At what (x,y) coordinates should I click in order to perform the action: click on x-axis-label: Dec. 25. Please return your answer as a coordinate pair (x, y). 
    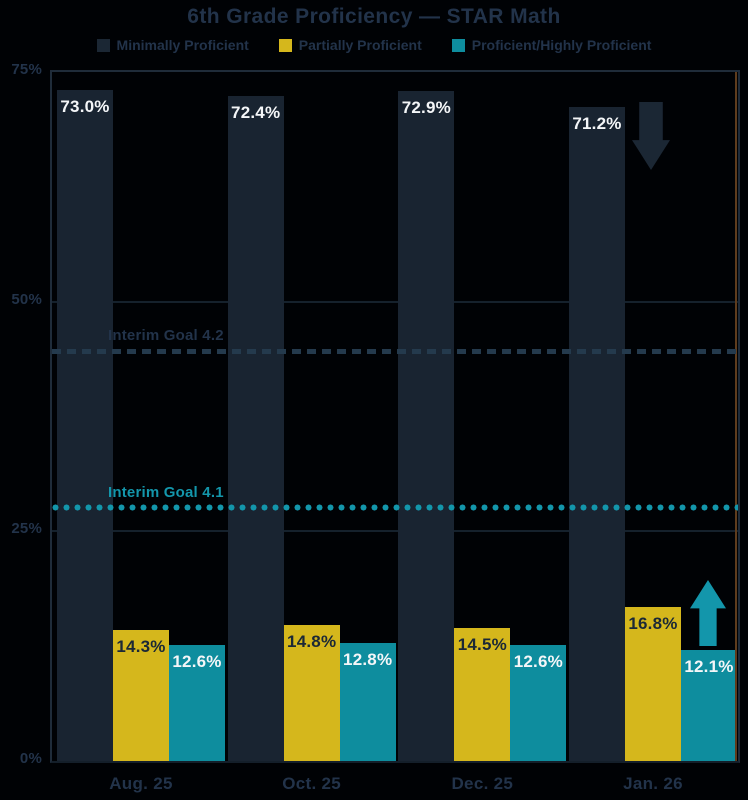
    Looking at the image, I should click on (482, 783).